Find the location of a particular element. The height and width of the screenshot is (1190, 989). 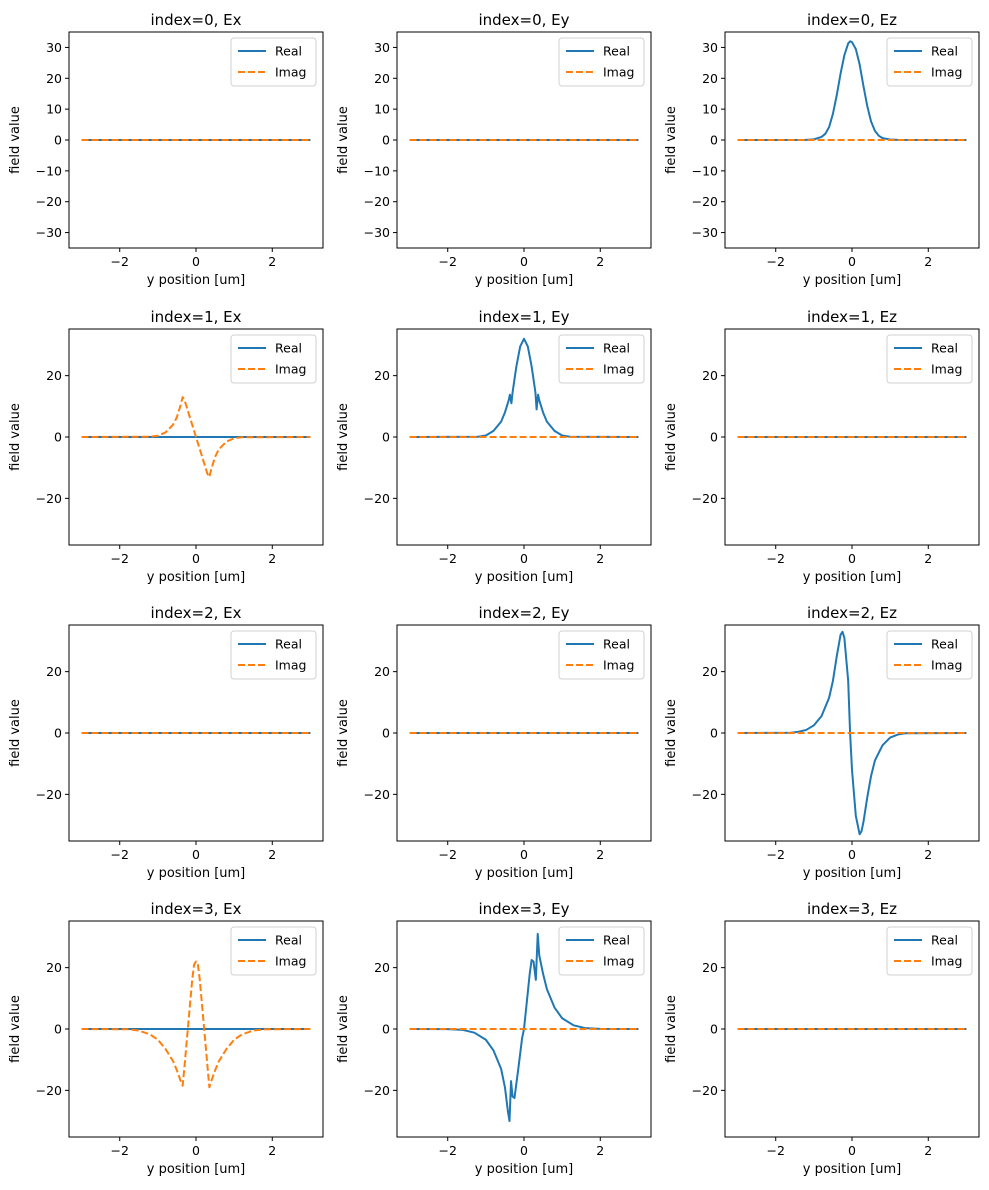

subplot-title: index=2, Ey is located at coordinates (523, 613).